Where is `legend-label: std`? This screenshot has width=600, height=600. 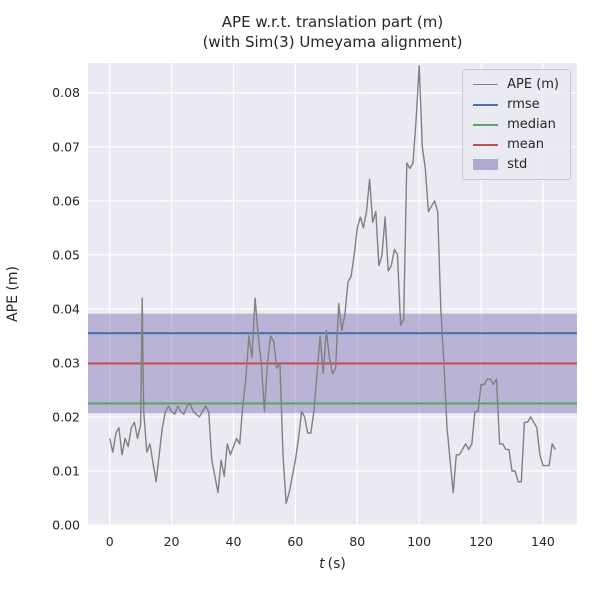 legend-label: std is located at coordinates (517, 164).